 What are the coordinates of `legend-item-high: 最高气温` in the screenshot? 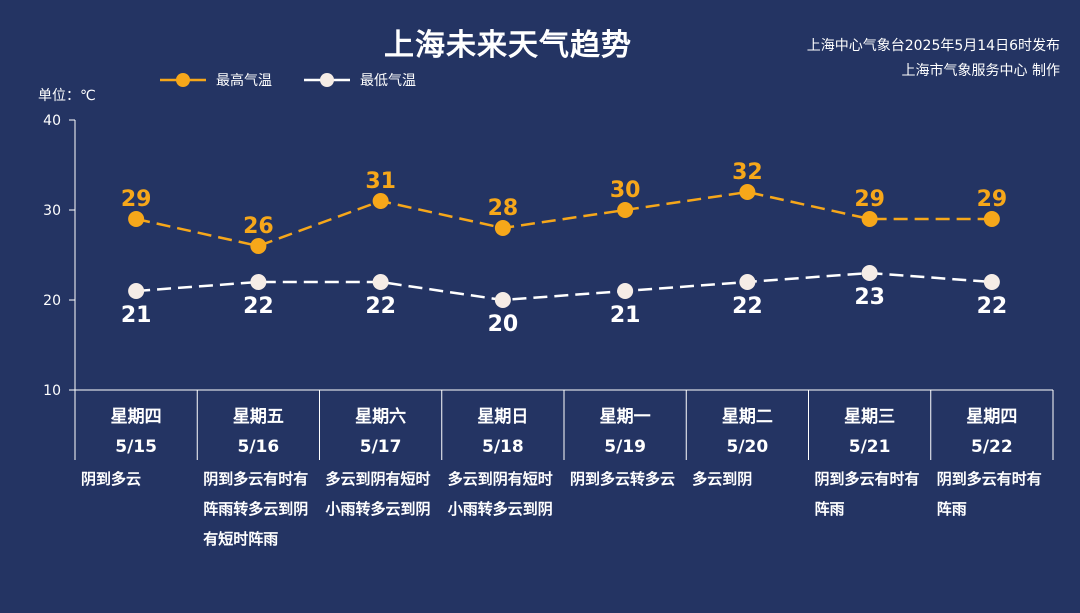 It's located at (216, 80).